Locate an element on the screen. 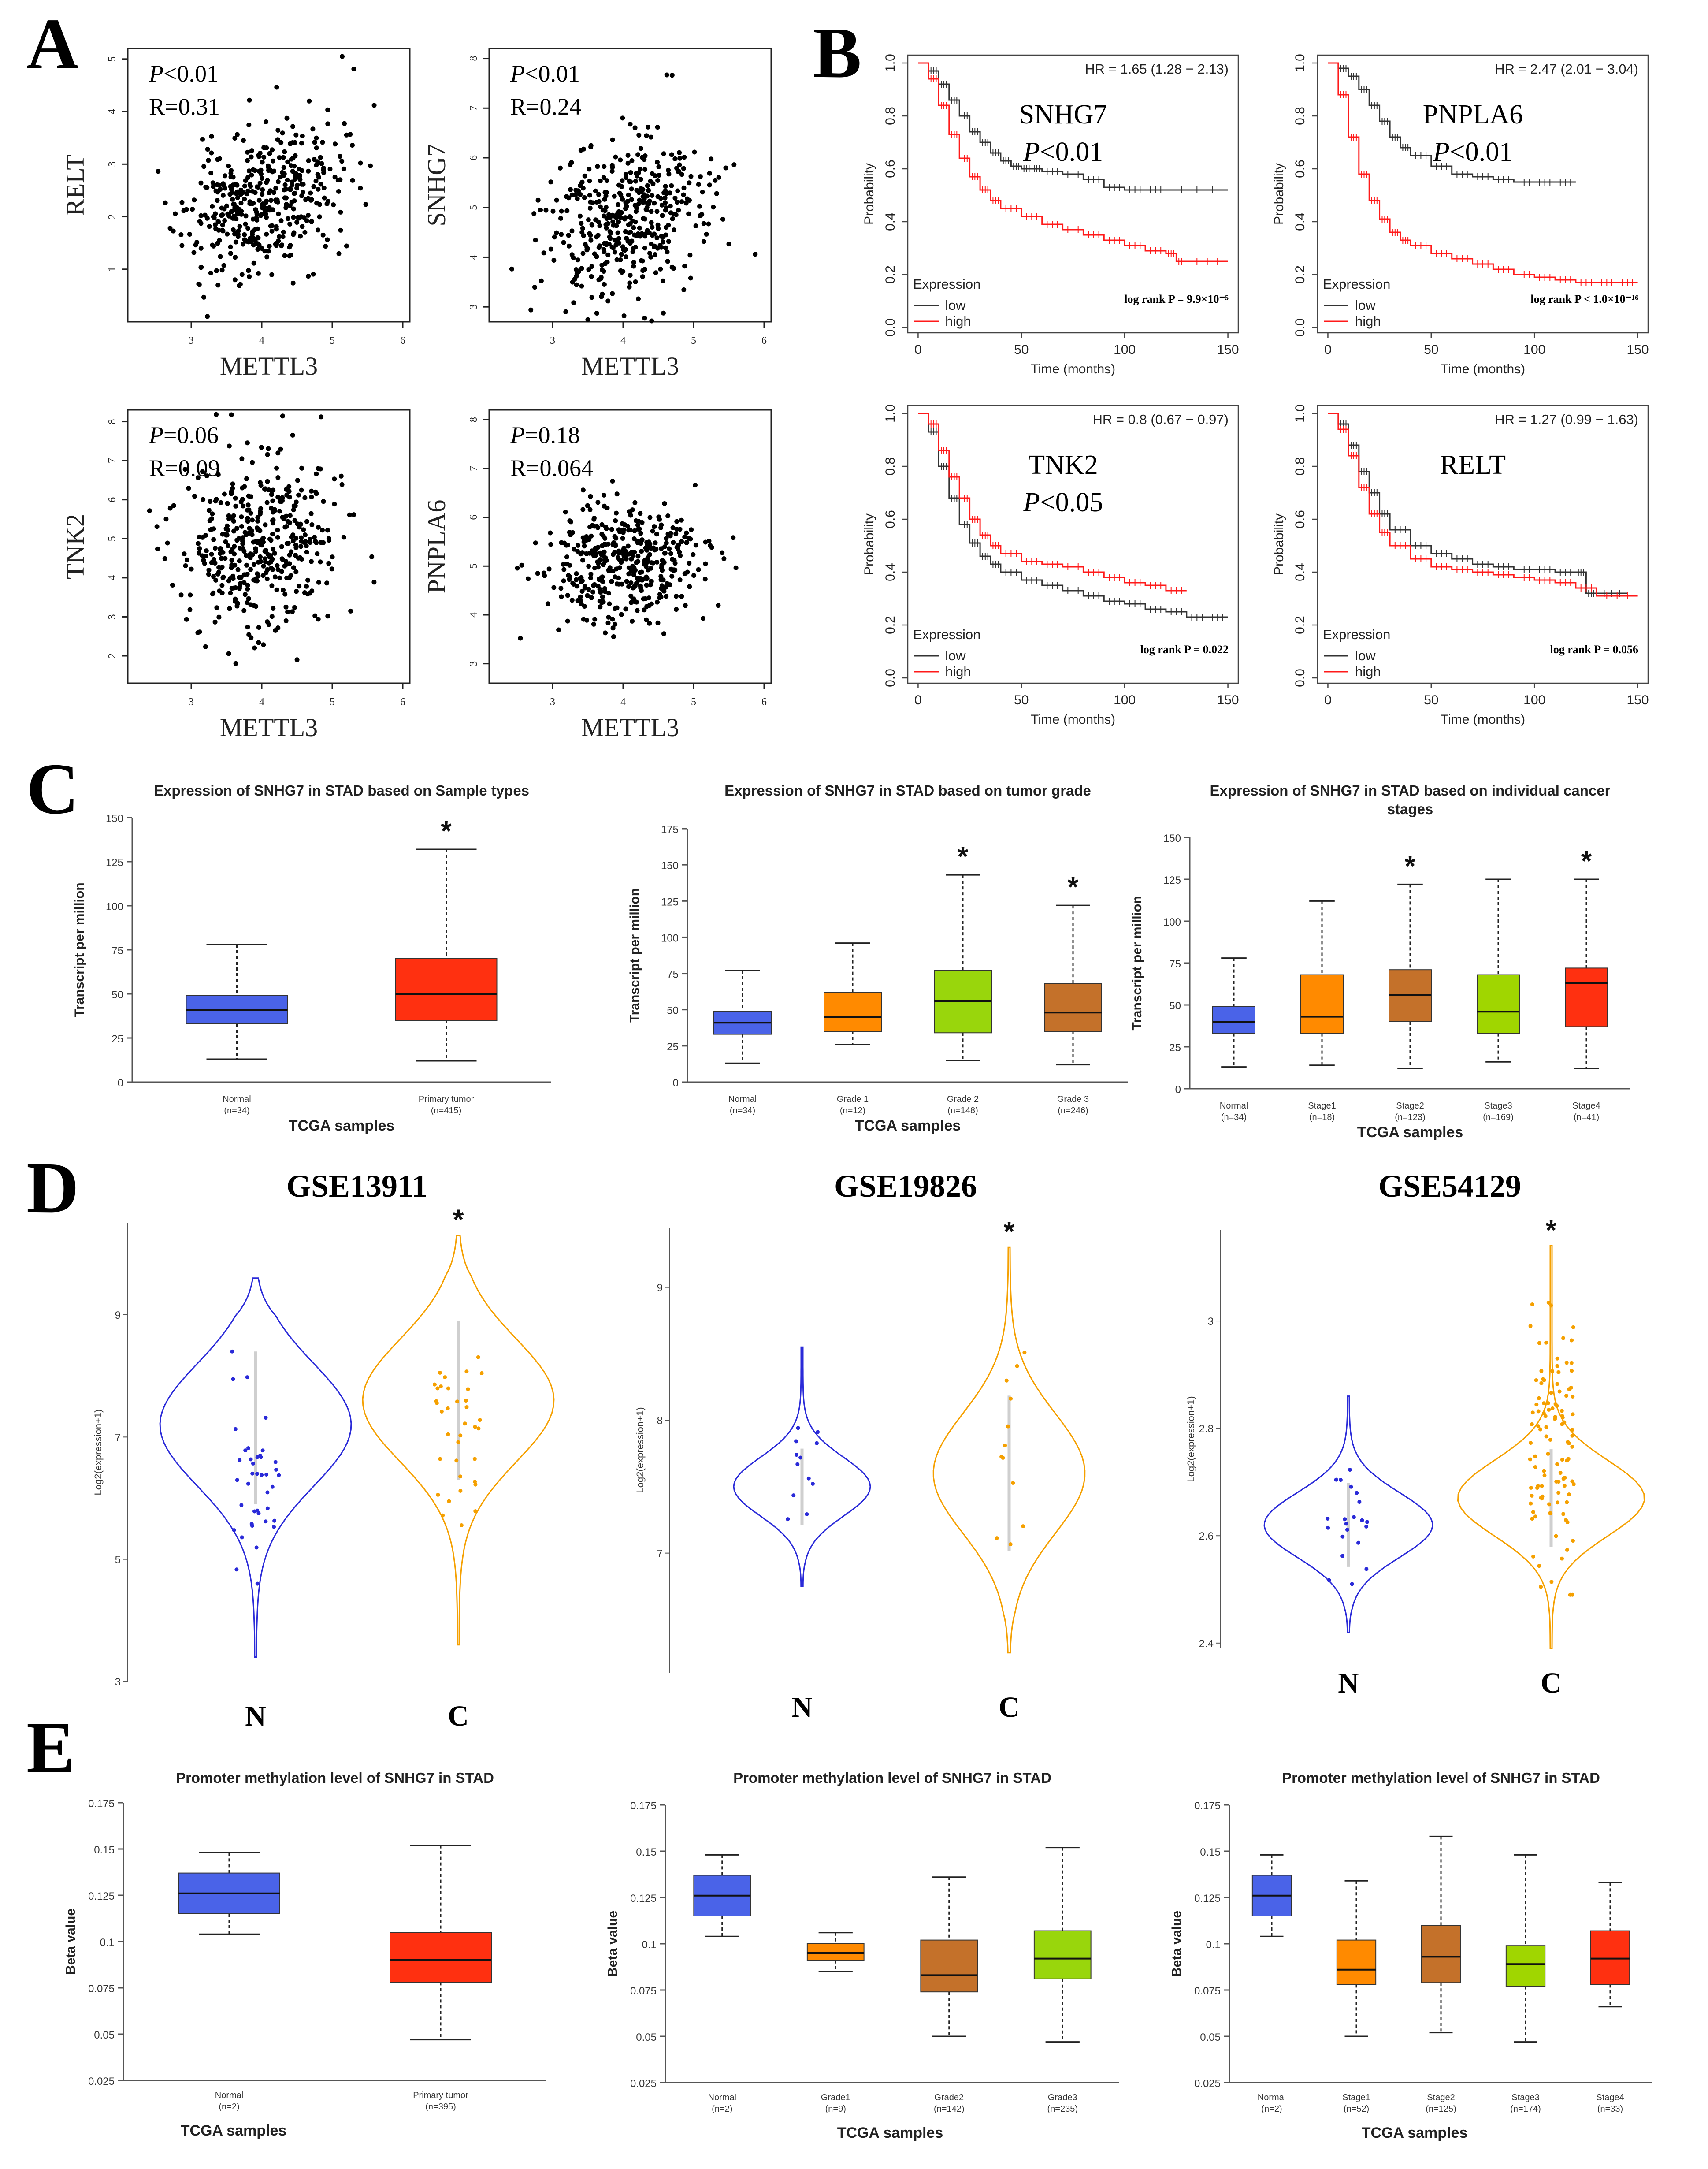  y-tick-label: 8 is located at coordinates (474, 58).